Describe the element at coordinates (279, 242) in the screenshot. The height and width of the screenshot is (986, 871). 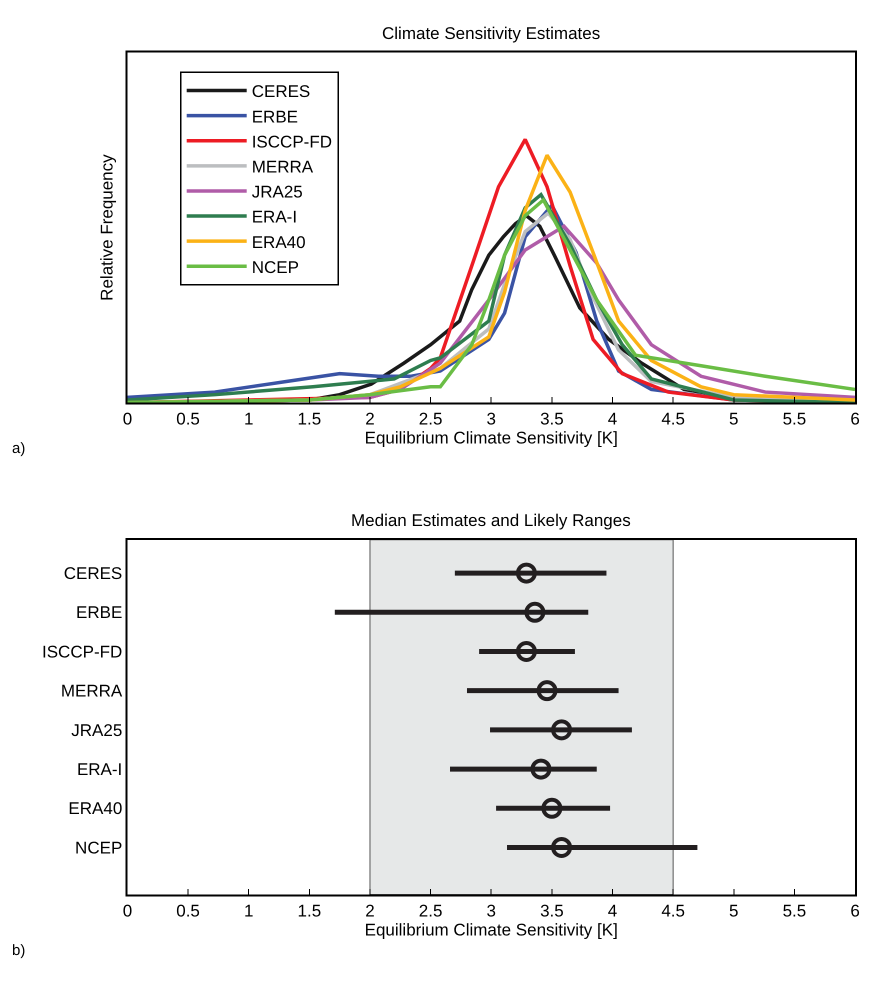
I see `legend-label: ERA40` at that location.